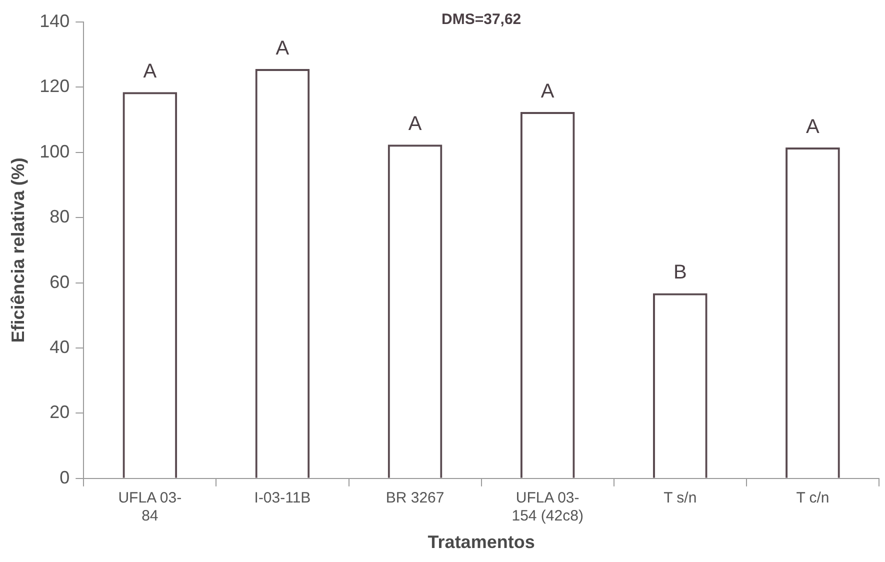  Describe the element at coordinates (680, 273) in the screenshot. I see `annotation: B` at that location.